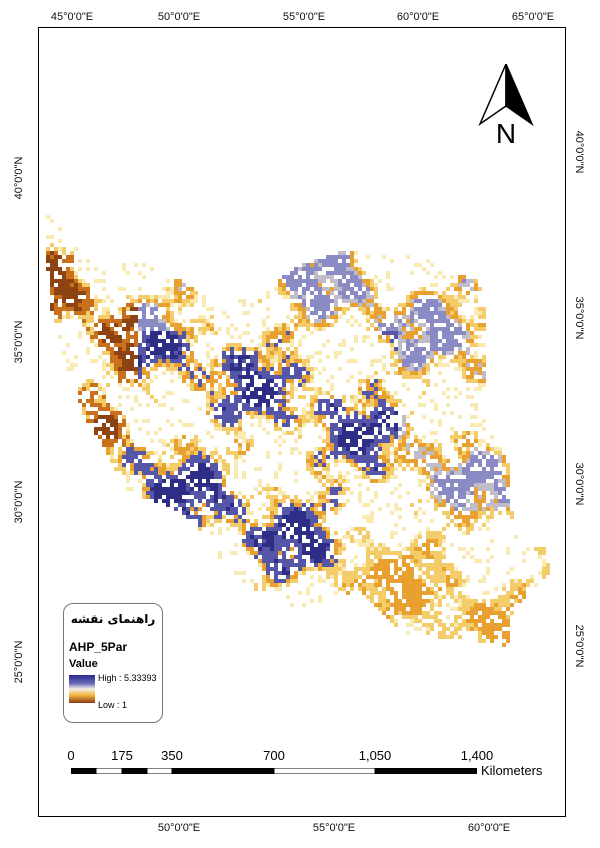  What do you see at coordinates (122, 755) in the screenshot?
I see `scale-label: 175` at bounding box center [122, 755].